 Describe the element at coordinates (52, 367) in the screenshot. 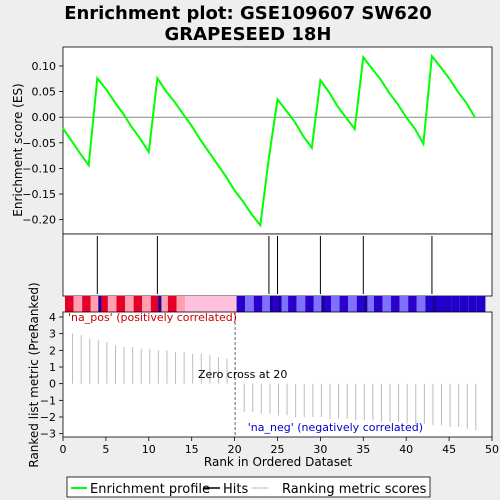

I see `ranking-tick-label: 1` at that location.